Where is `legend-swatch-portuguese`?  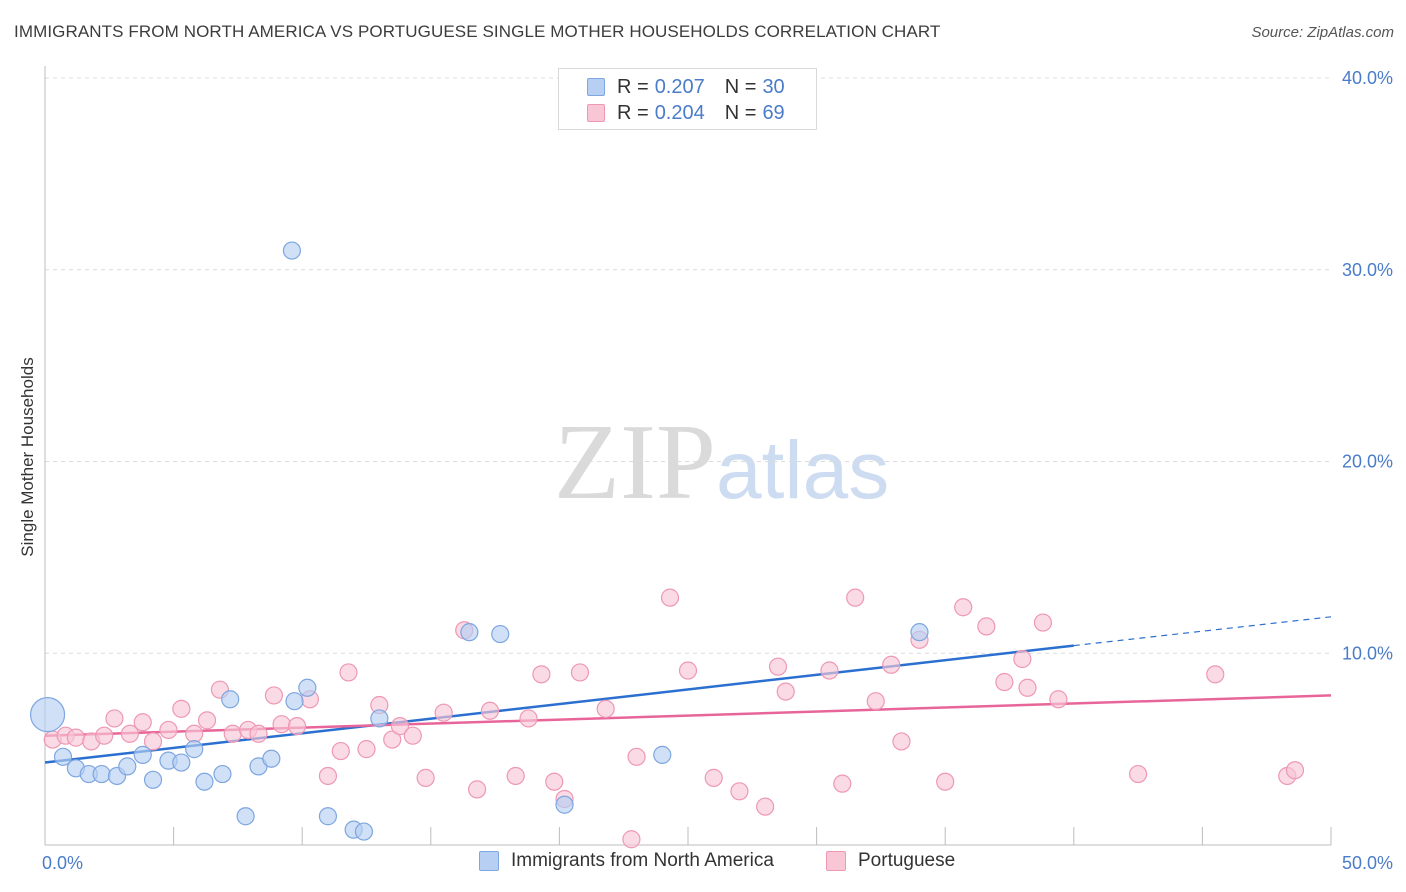
legend-swatch-portuguese is located at coordinates (596, 113).